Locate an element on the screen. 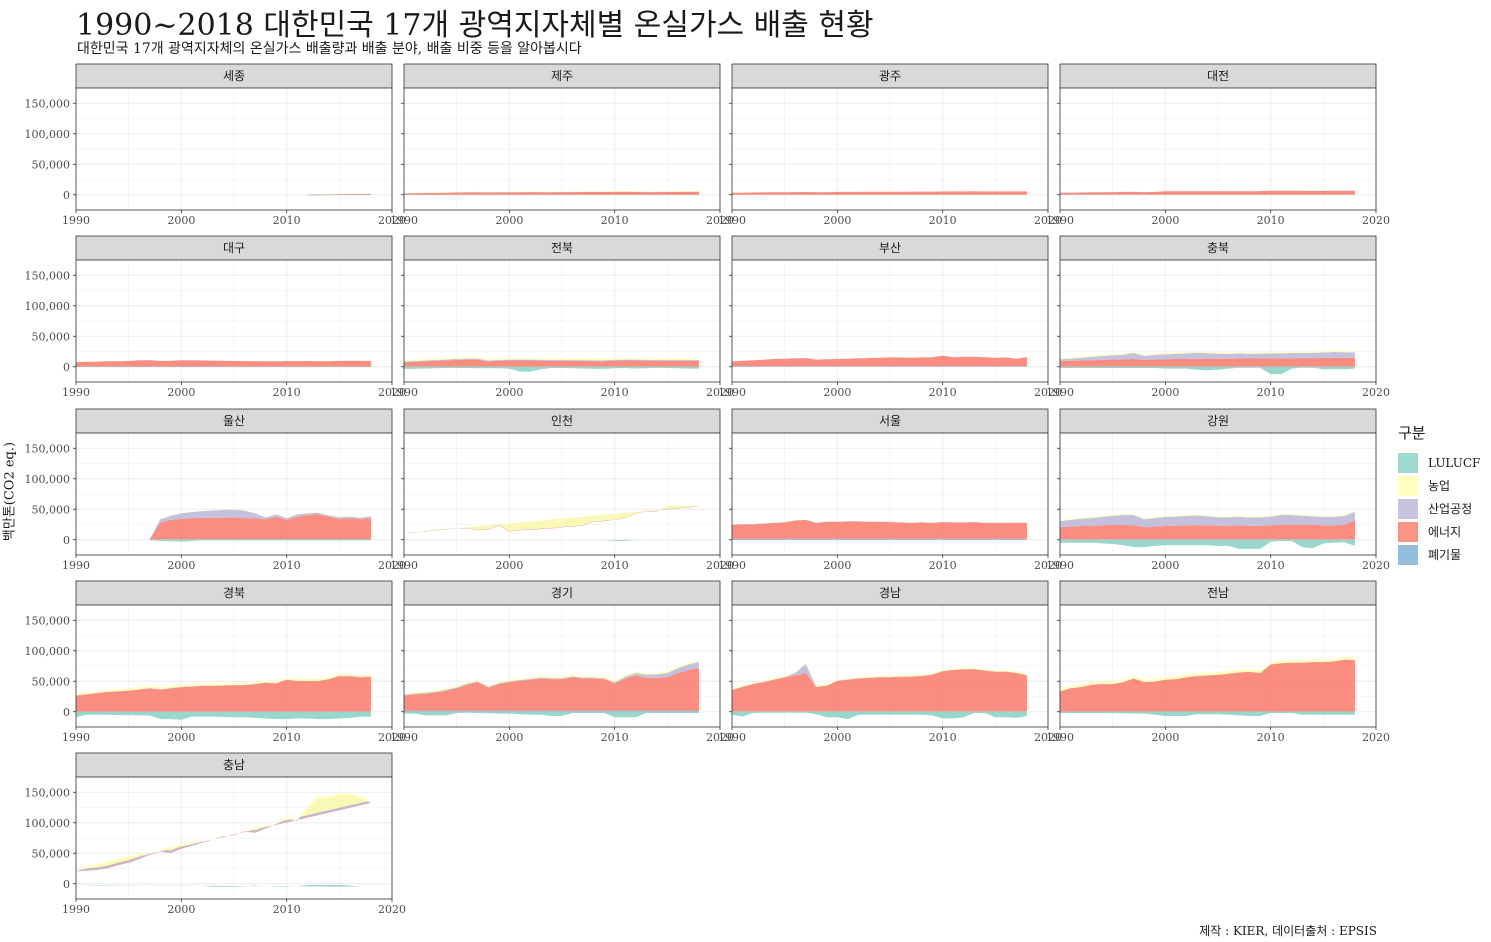 The width and height of the screenshot is (1491, 942). facet-strip-label: 전남 is located at coordinates (1218, 593).